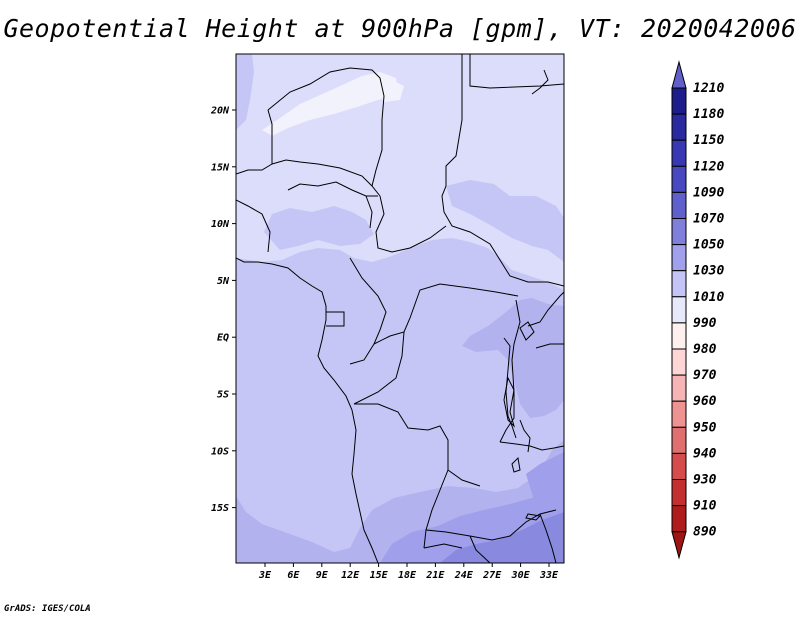 Image resolution: width=800 pixels, height=618 pixels. What do you see at coordinates (47, 609) in the screenshot?
I see `credit-text: GrADS: IGES/COLA` at bounding box center [47, 609].